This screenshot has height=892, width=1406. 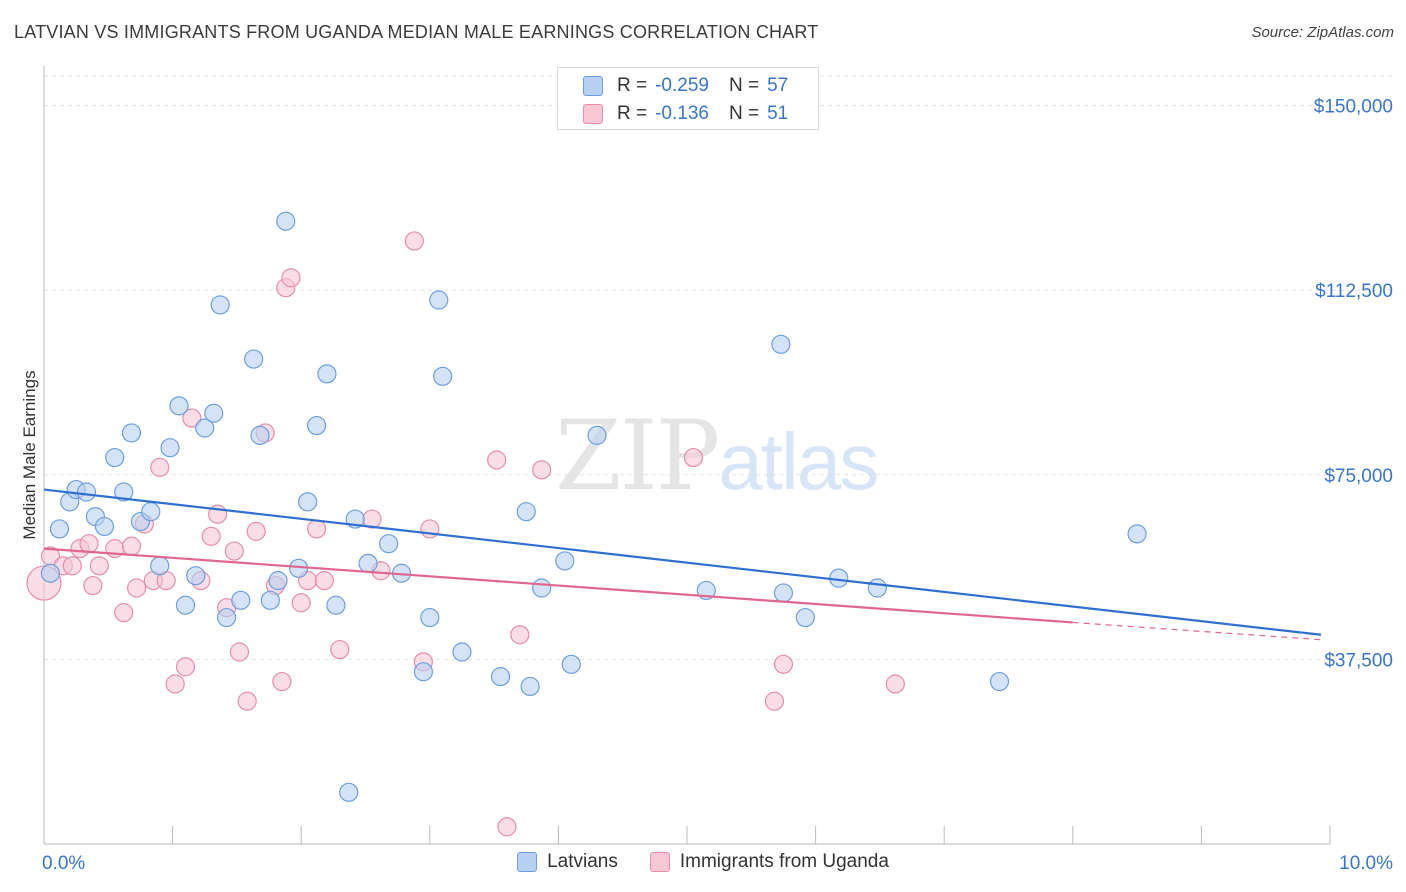 What do you see at coordinates (784, 861) in the screenshot?
I see `legend-label-uganda: Immigrants from Uganda` at bounding box center [784, 861].